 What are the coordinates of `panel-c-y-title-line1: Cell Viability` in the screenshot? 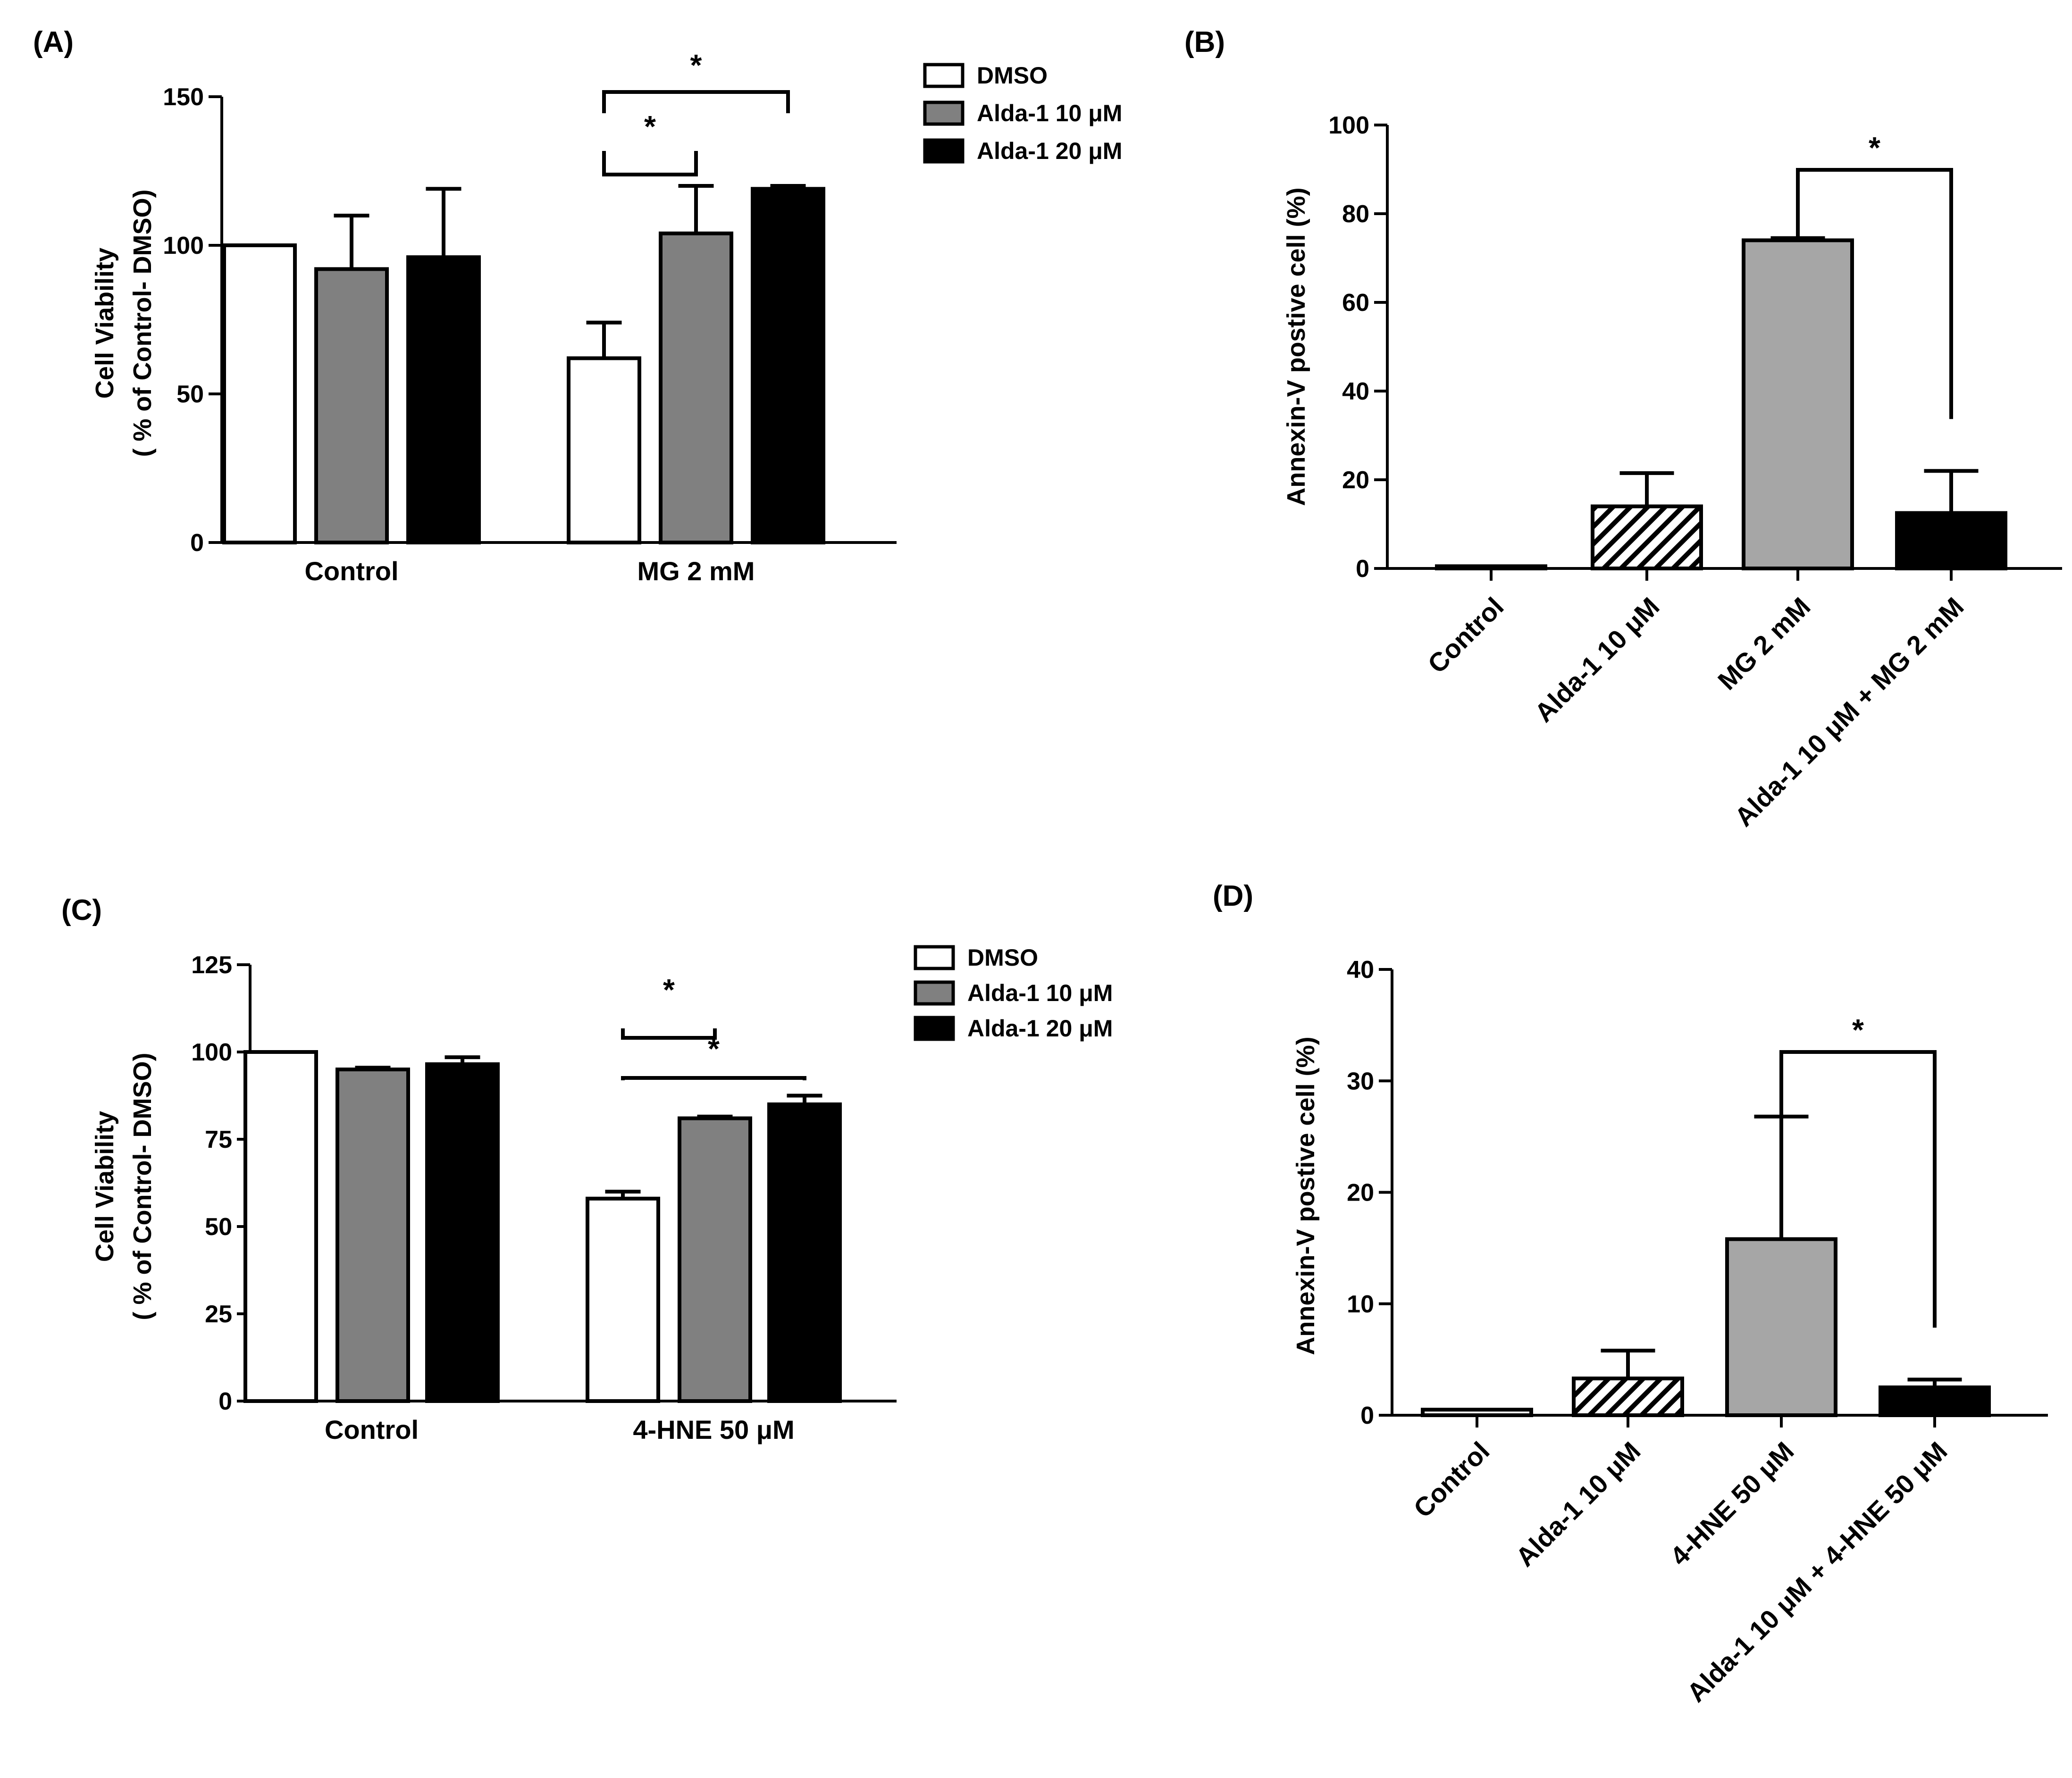 It's located at (105, 1186).